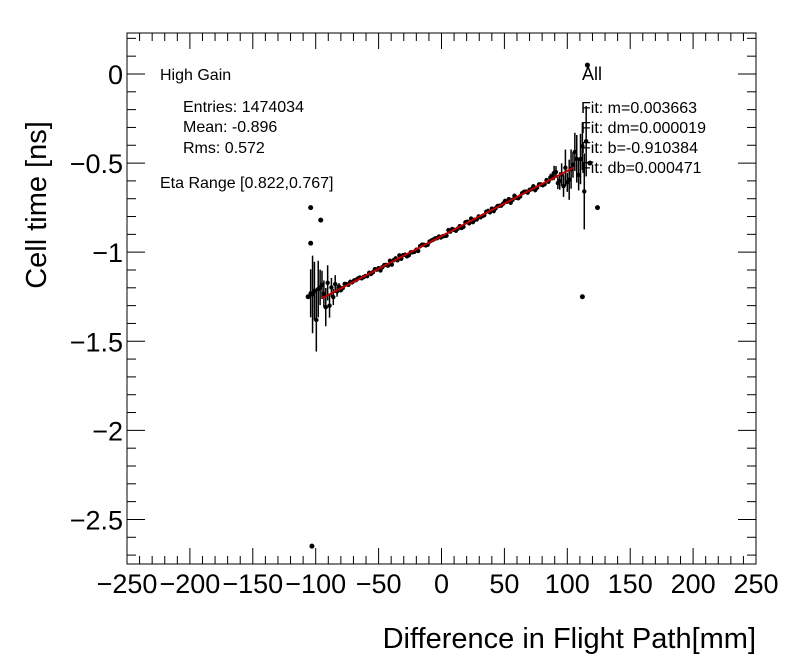 This screenshot has width=796, height=672. Describe the element at coordinates (755, 584) in the screenshot. I see `x-tick-label: 250` at that location.